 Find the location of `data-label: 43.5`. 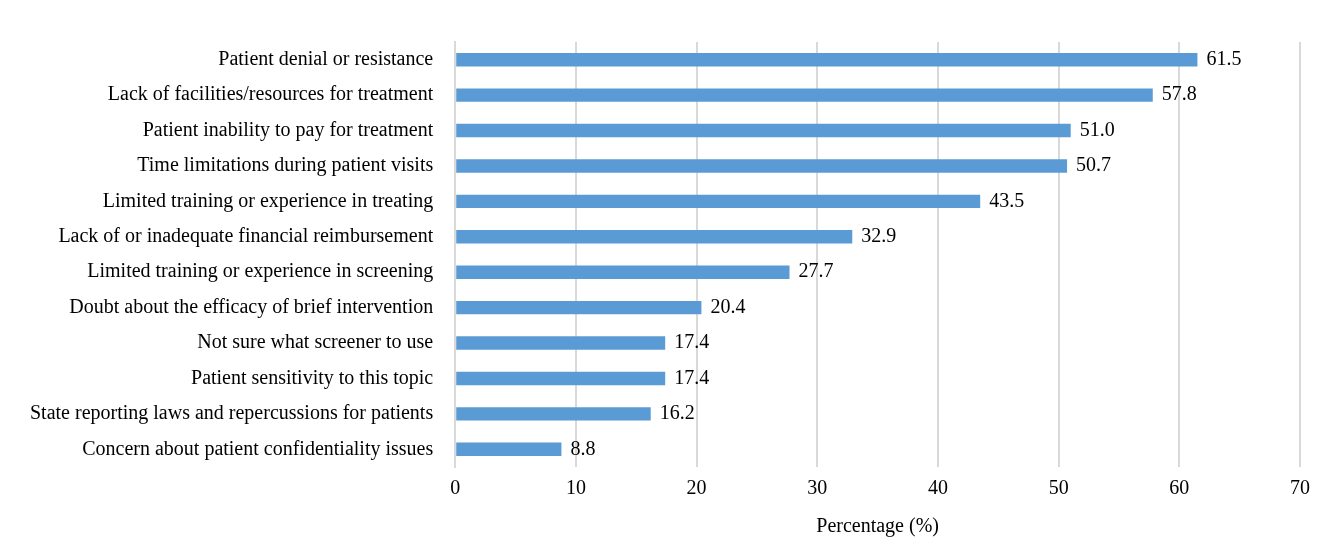

data-label: 43.5 is located at coordinates (1007, 199).